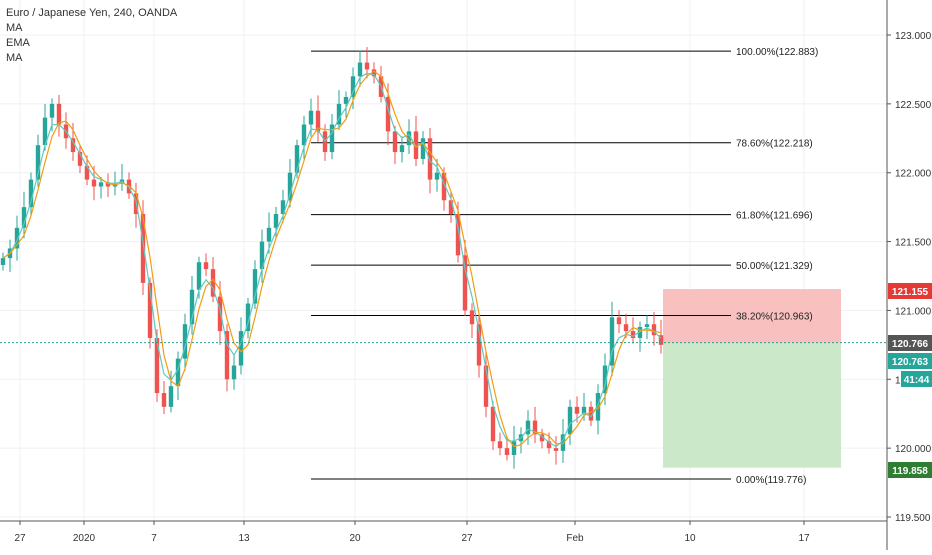 The width and height of the screenshot is (932, 555). I want to click on indicator-ma-1: MA, so click(14, 28).